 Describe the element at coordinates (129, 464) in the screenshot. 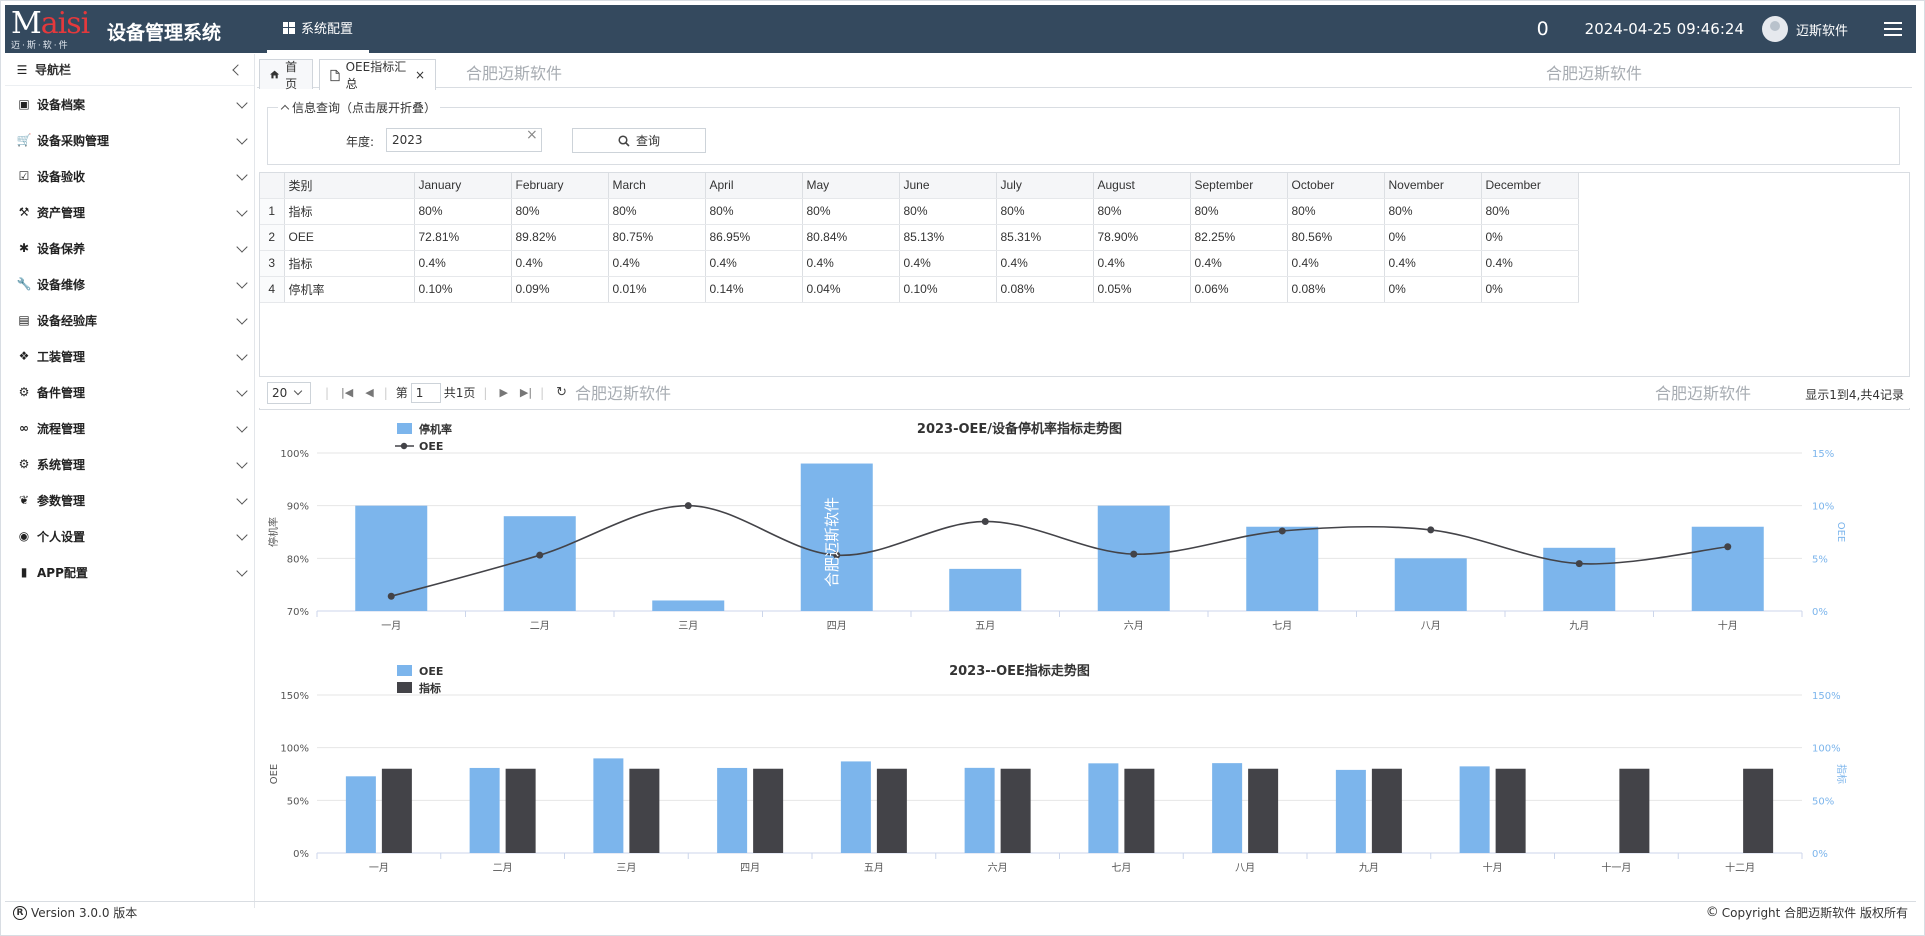

I see `sidebar-item-11: ⚙ 系统管理` at that location.